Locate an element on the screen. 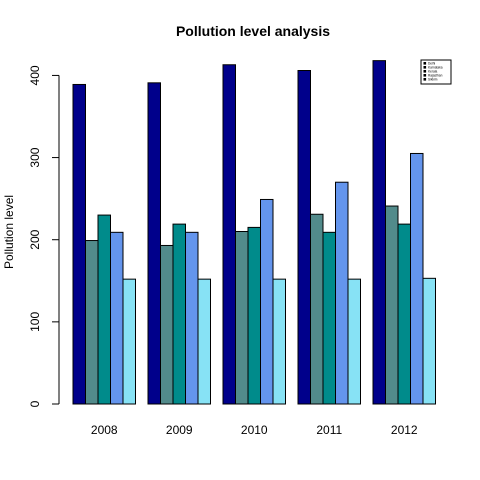 Image resolution: width=480 pixels, height=480 pixels. bar-delhi-2009 is located at coordinates (154, 243).